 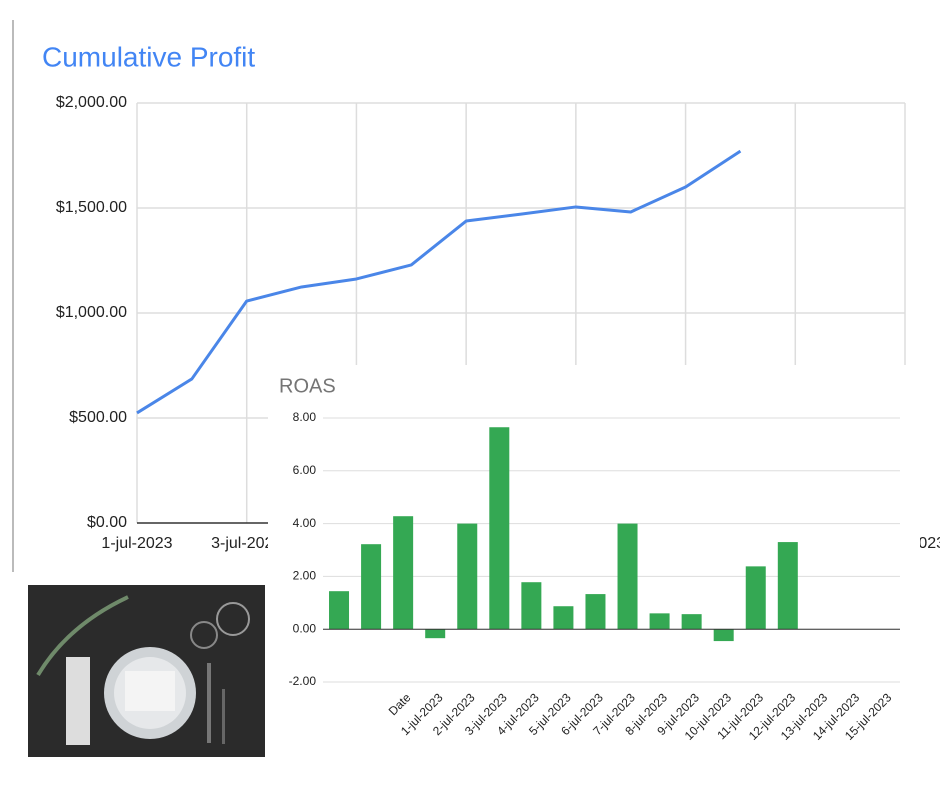 What do you see at coordinates (305, 470) in the screenshot?
I see `y-tick-label: 6.00` at bounding box center [305, 470].